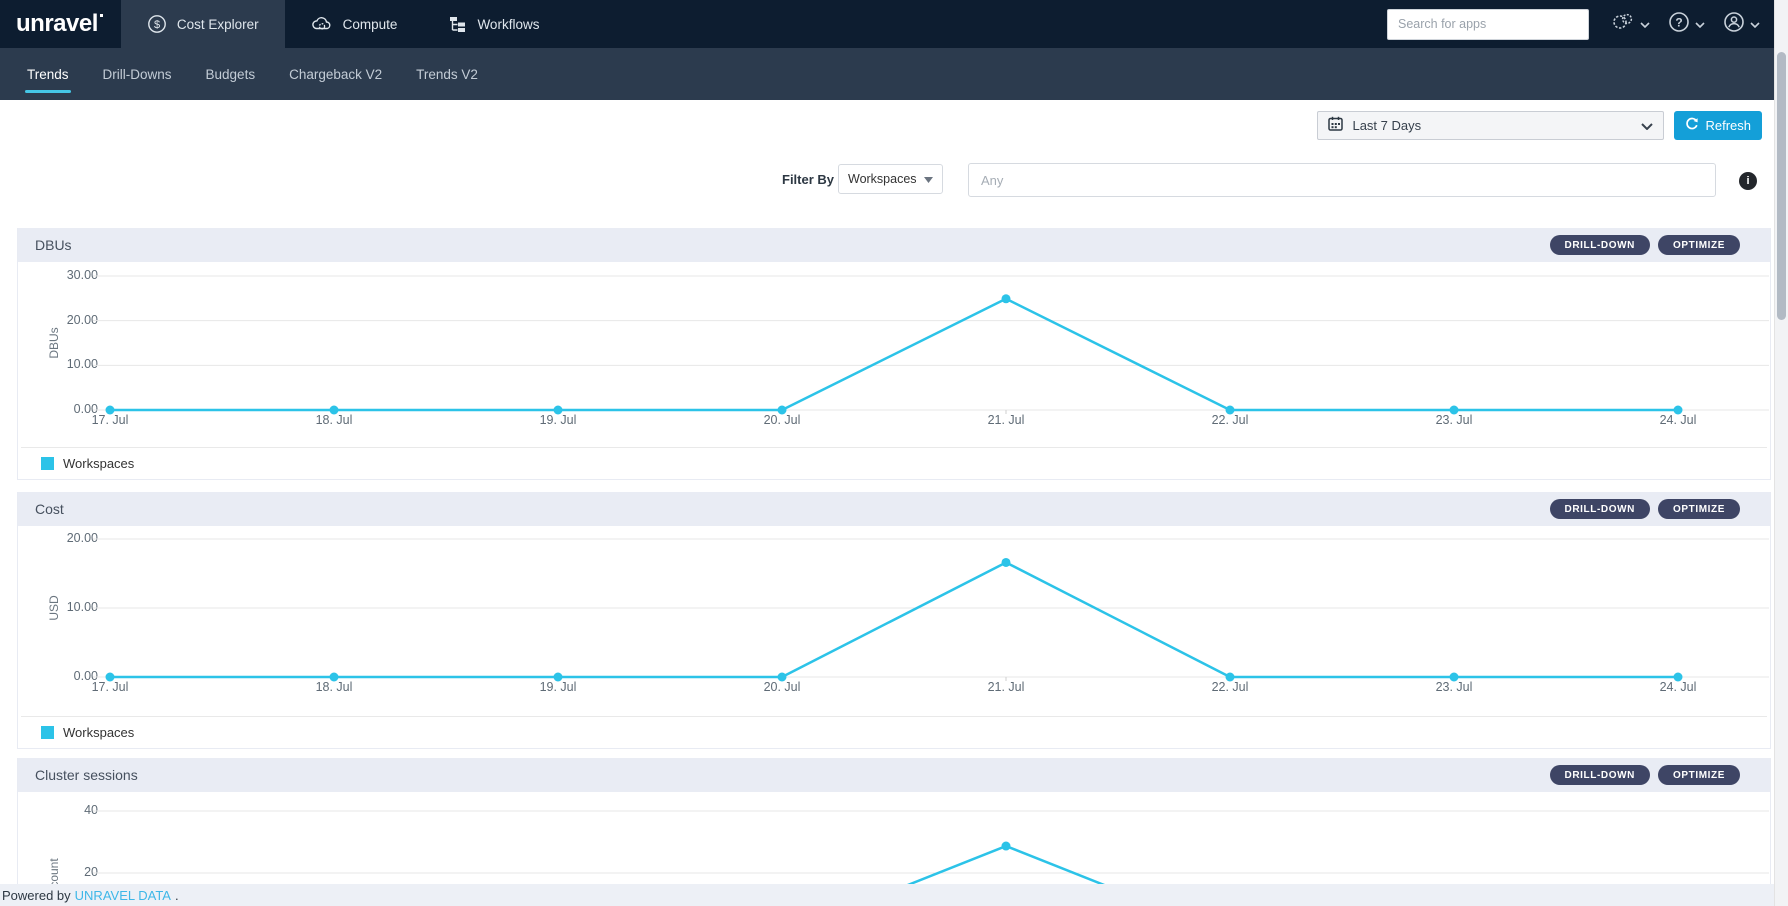 This screenshot has width=1788, height=906. What do you see at coordinates (894, 732) in the screenshot?
I see `cost-legend-item: Workspaces` at bounding box center [894, 732].